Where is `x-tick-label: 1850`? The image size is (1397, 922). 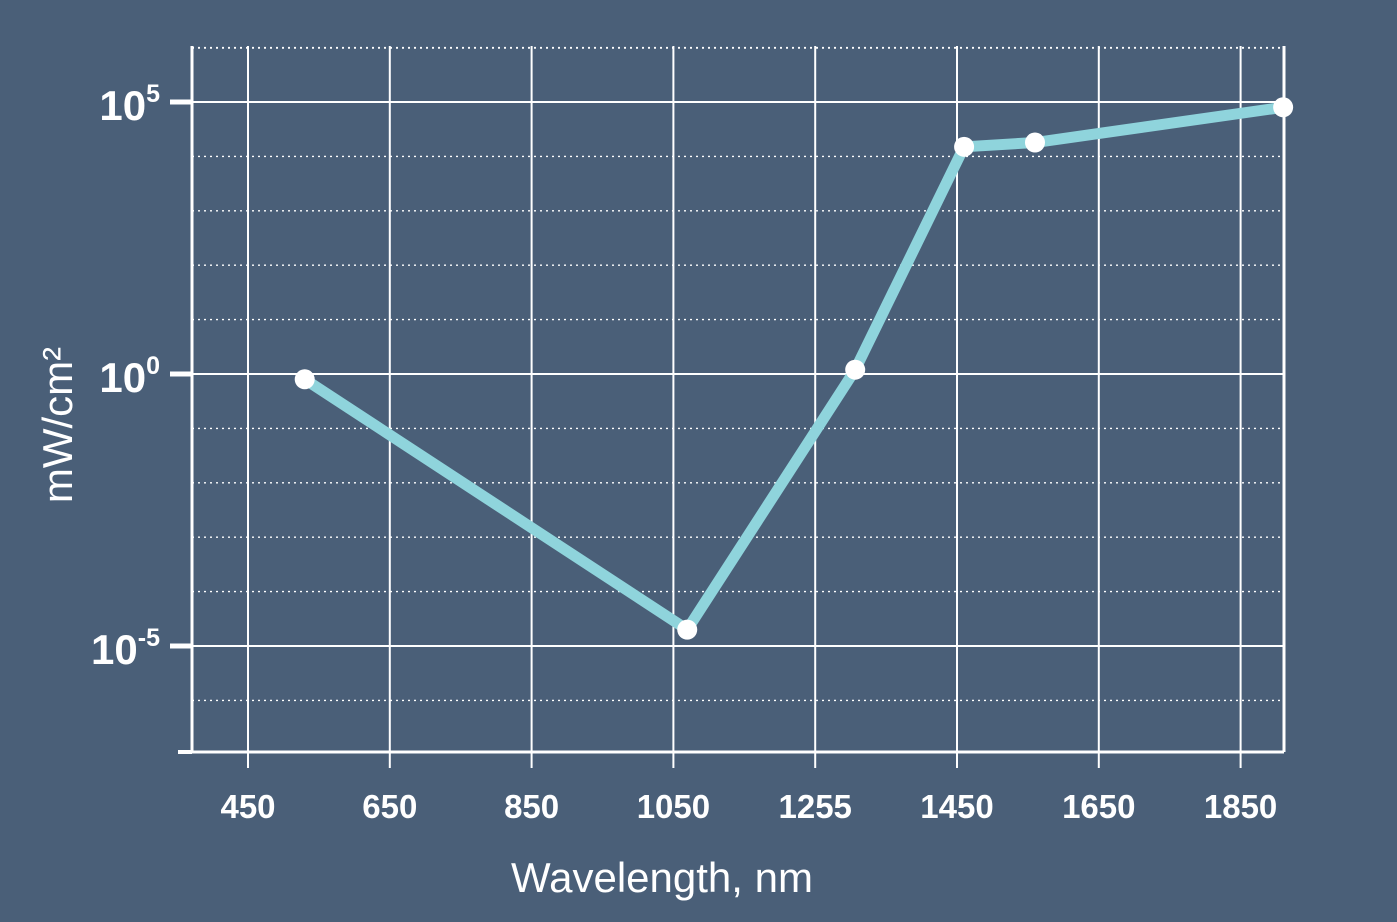 x-tick-label: 1850 is located at coordinates (1240, 806).